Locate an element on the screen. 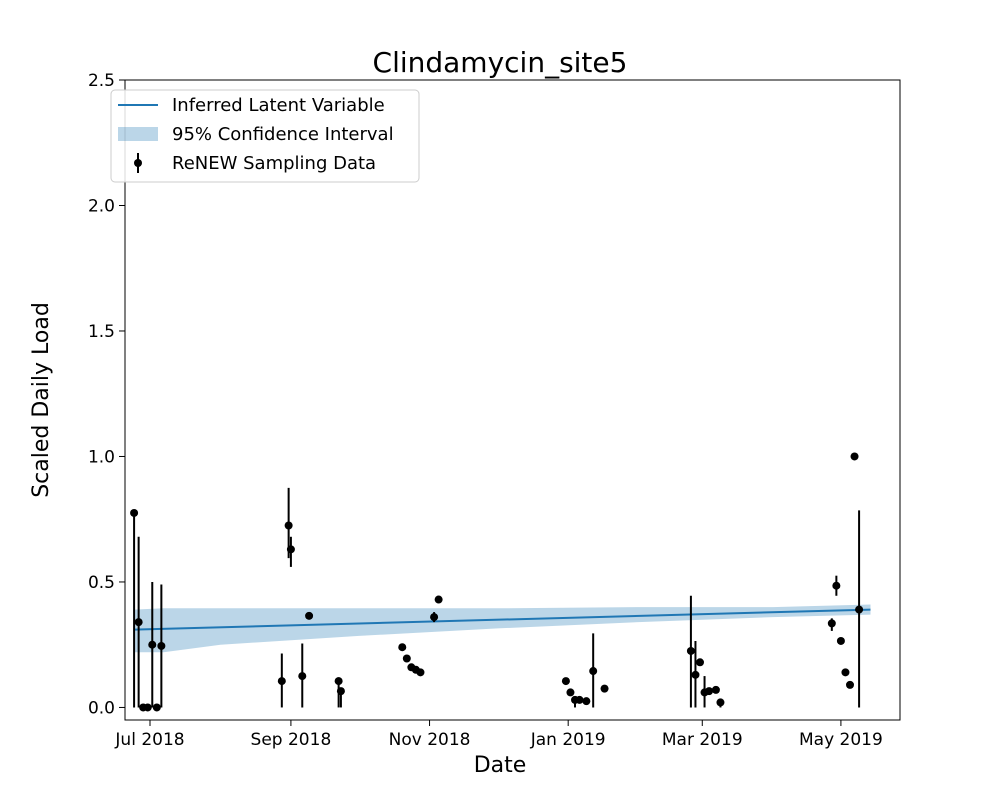 The image size is (1000, 800). latent-variable-line is located at coordinates (502, 619).